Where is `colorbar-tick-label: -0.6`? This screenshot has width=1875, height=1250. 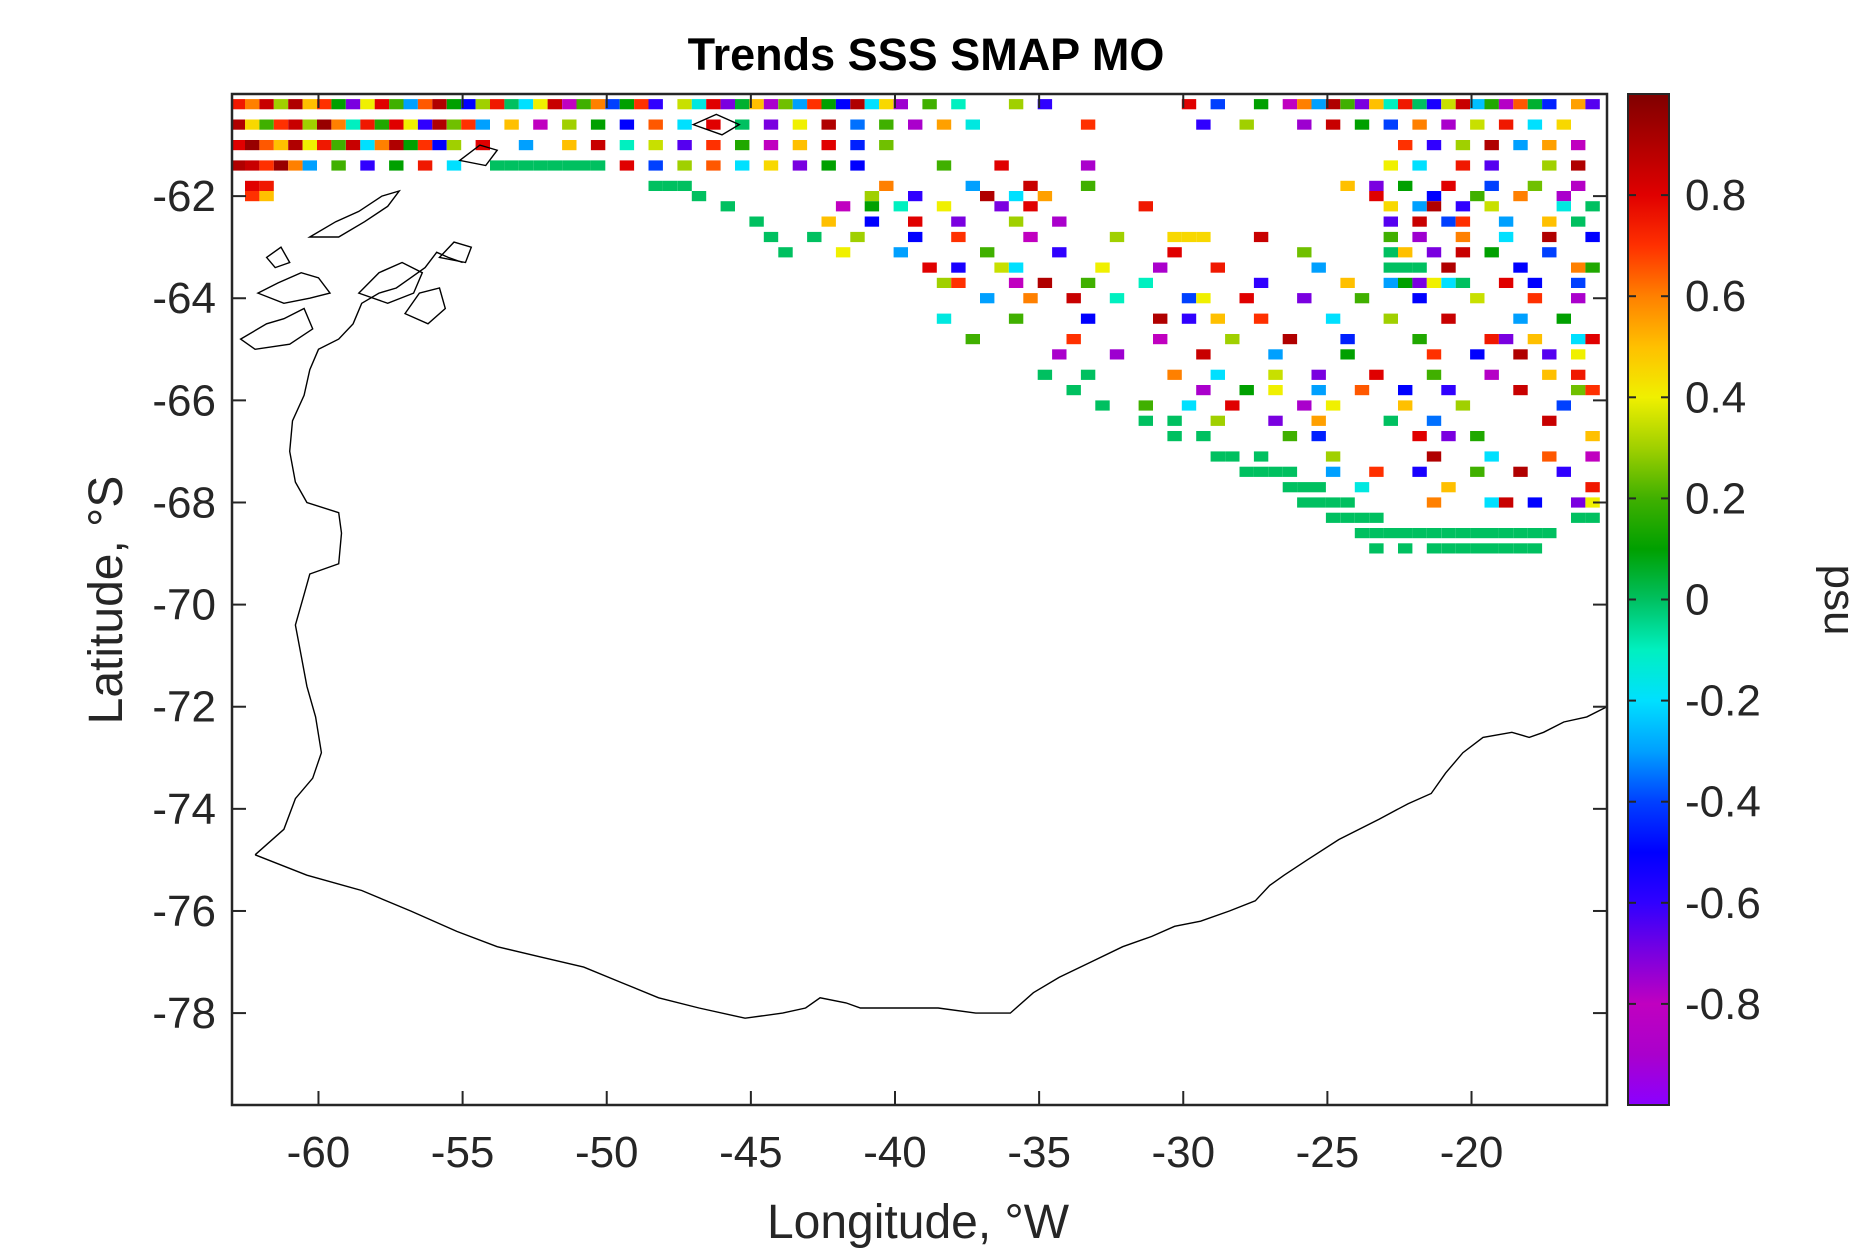 colorbar-tick-label: -0.6 is located at coordinates (1723, 903).